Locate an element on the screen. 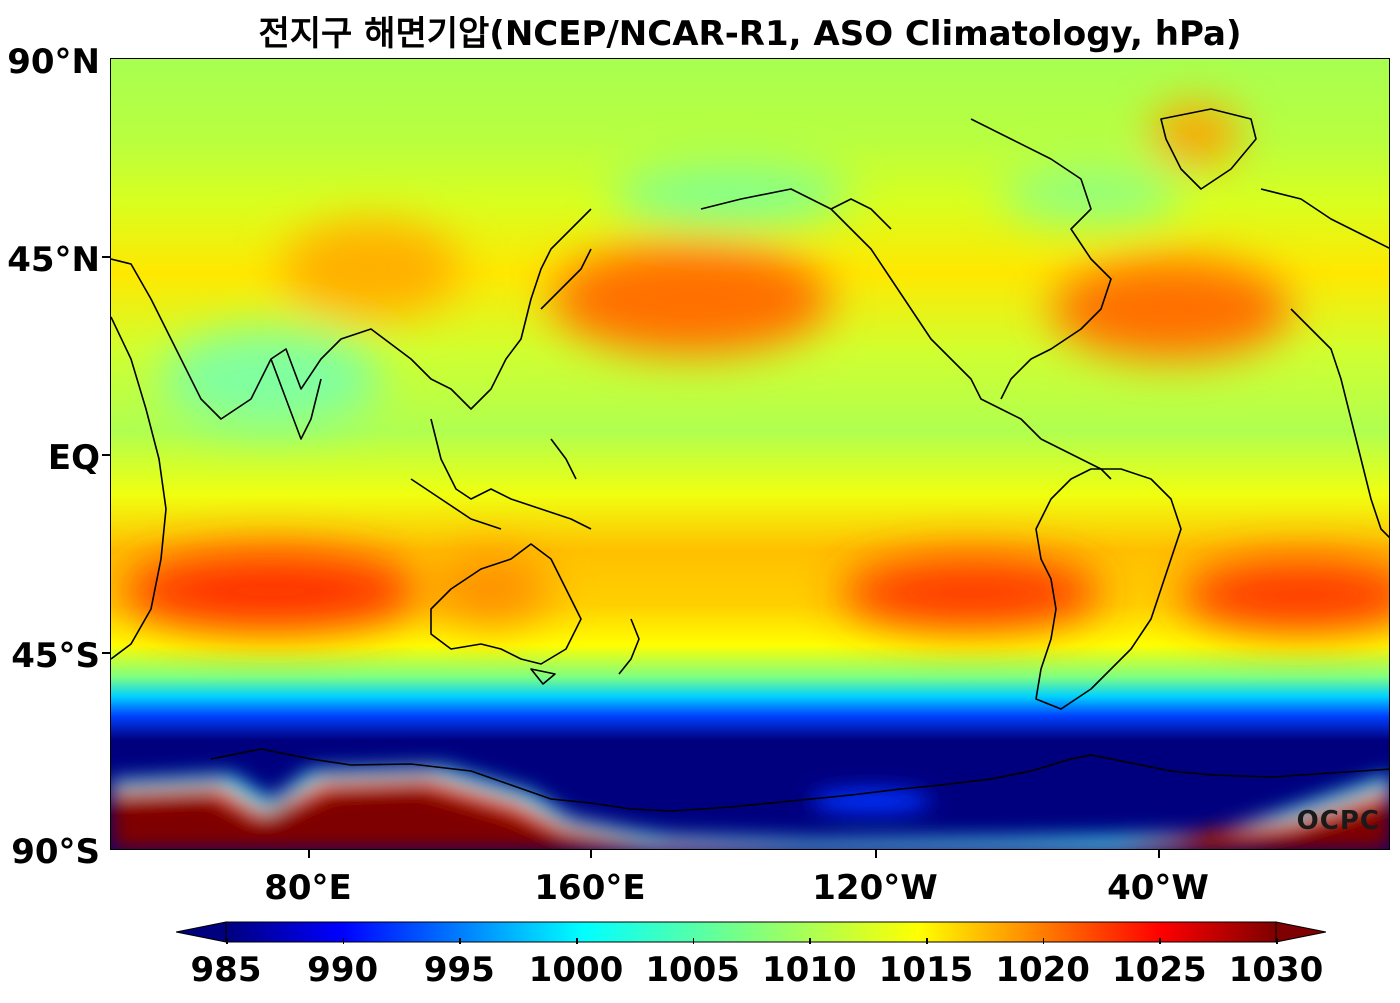  ocpc-watermark: OCPC is located at coordinates (1338, 821).